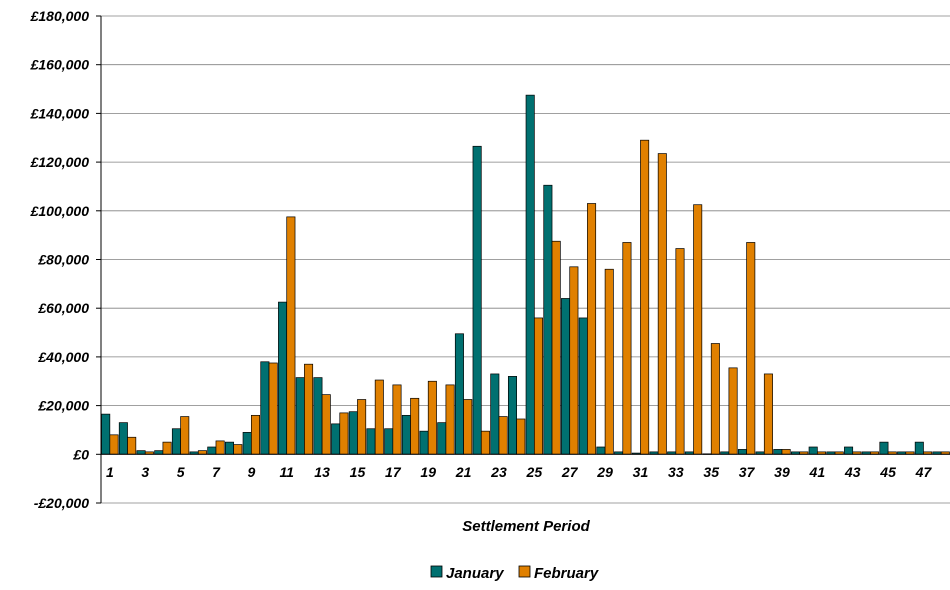 The height and width of the screenshot is (590, 950). What do you see at coordinates (566, 573) in the screenshot?
I see `legend-label-february: February` at bounding box center [566, 573].